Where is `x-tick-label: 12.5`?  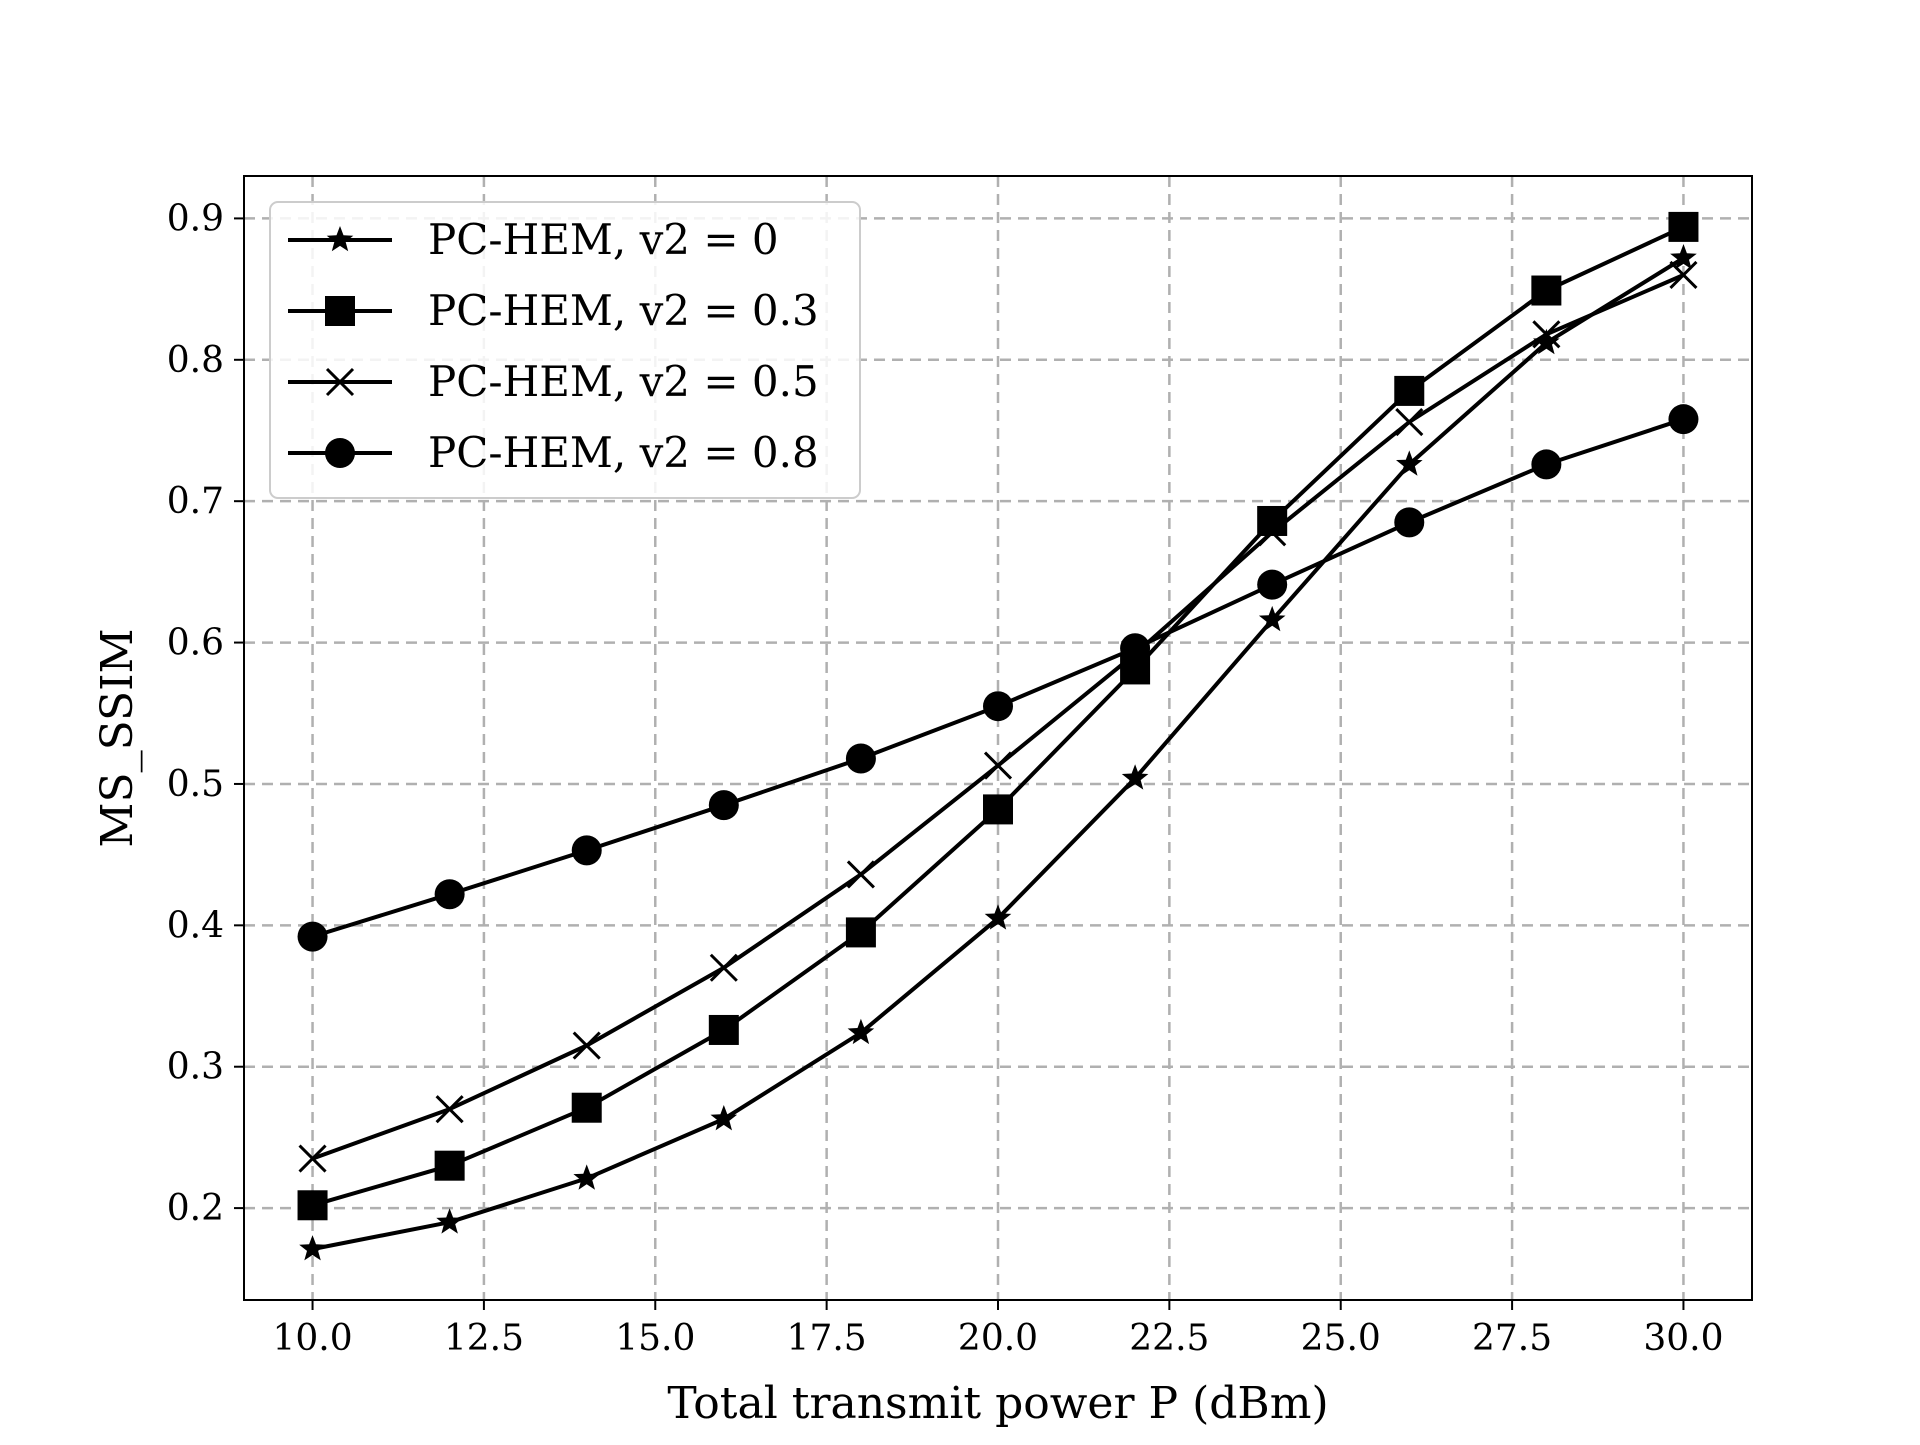 x-tick-label: 12.5 is located at coordinates (484, 1338).